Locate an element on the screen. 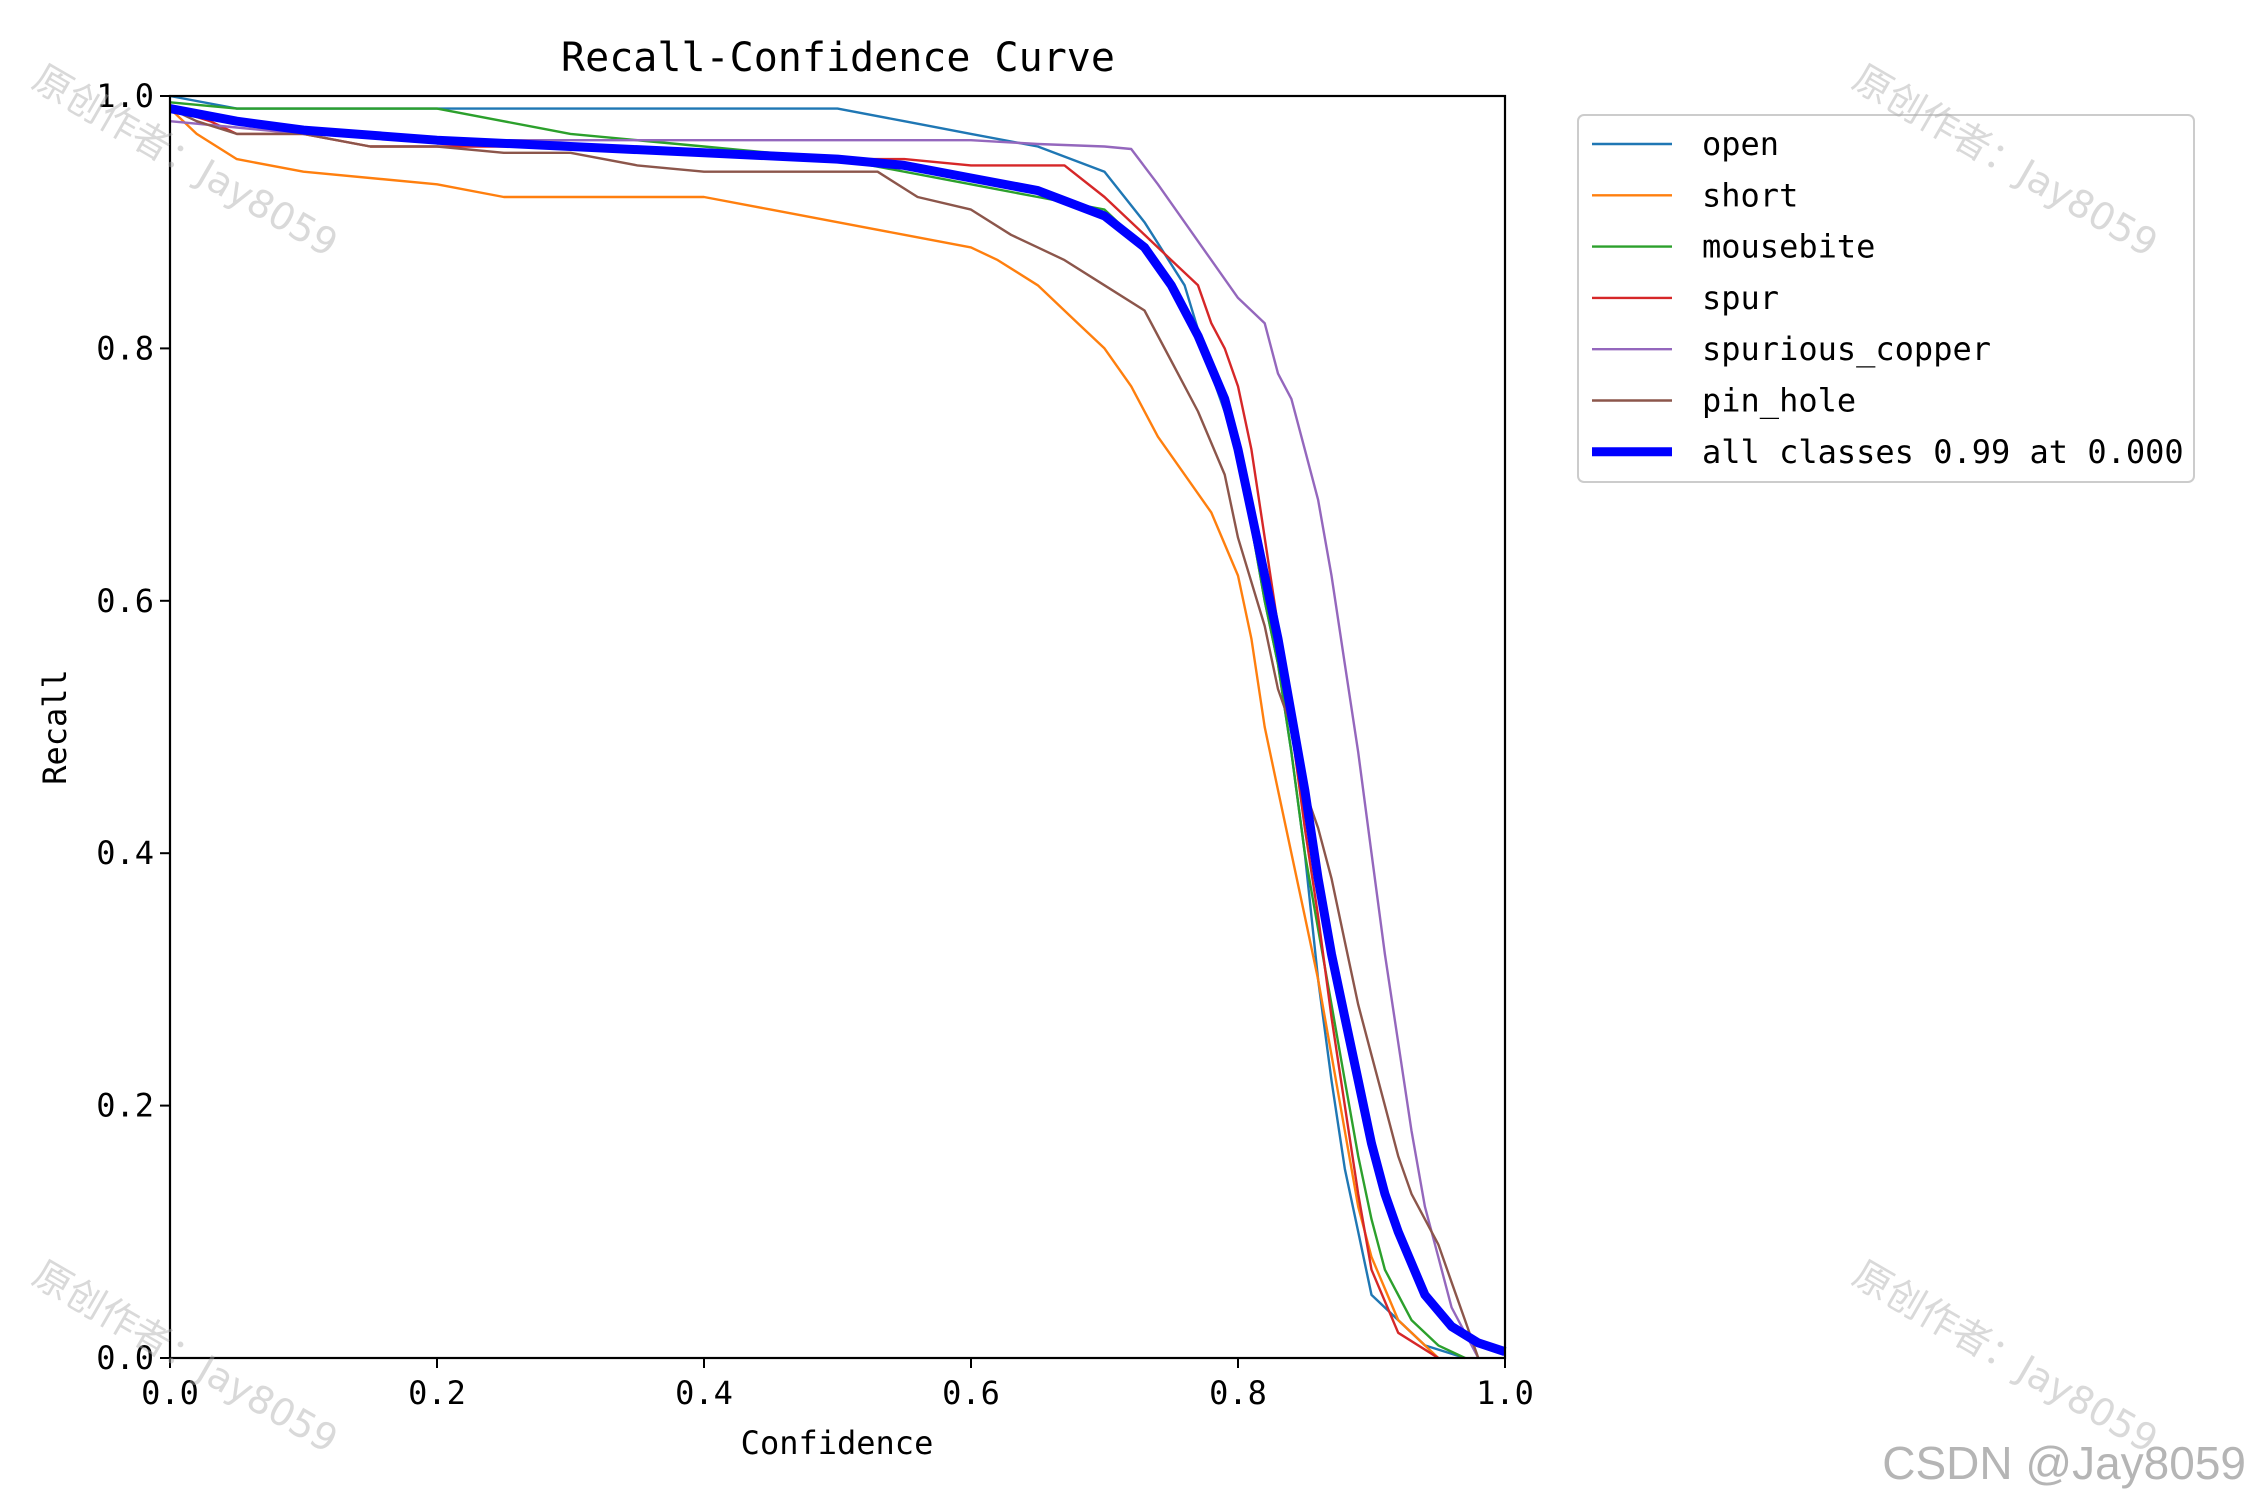  x-tick-label: 0.8 is located at coordinates (1238, 1393).